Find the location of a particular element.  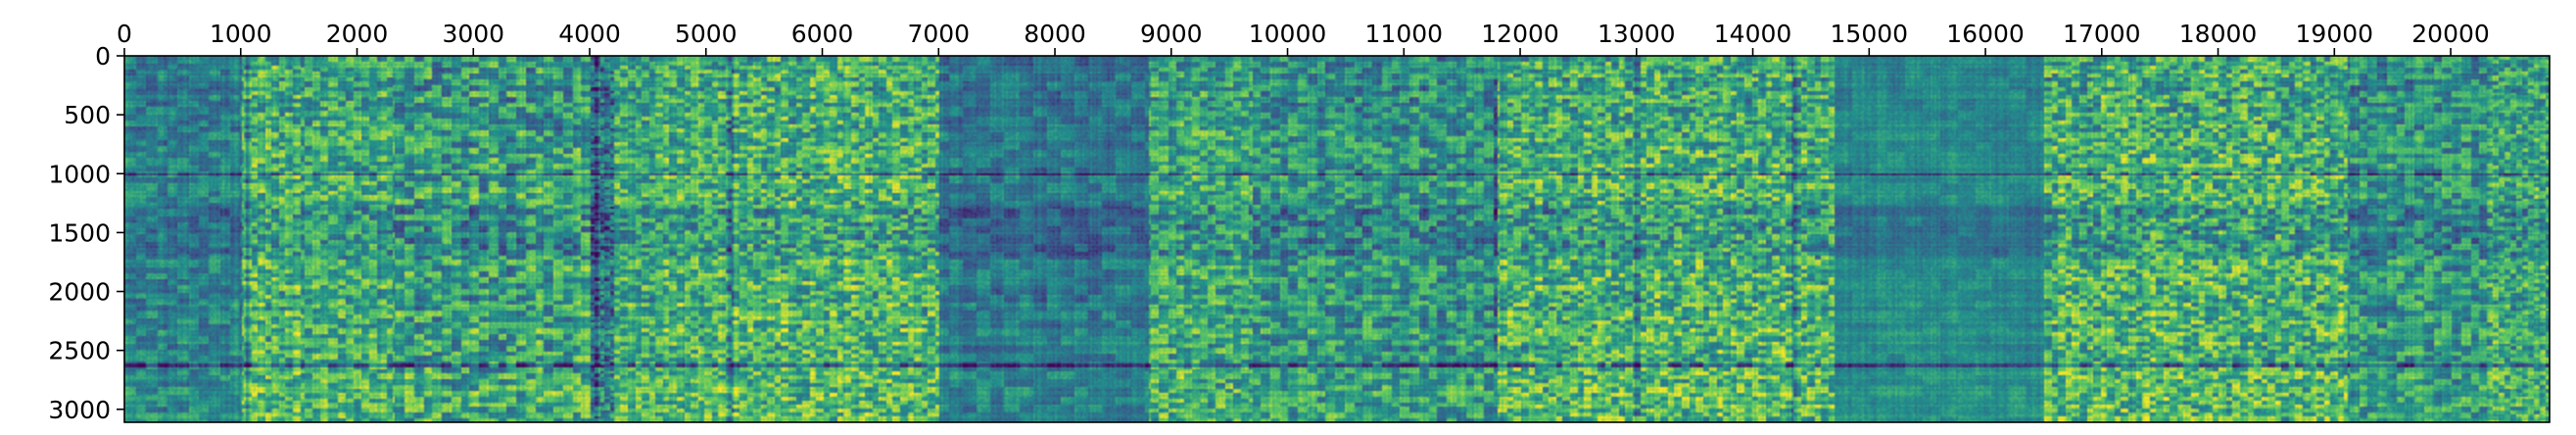

x-tick-label: 9000 is located at coordinates (1171, 34).